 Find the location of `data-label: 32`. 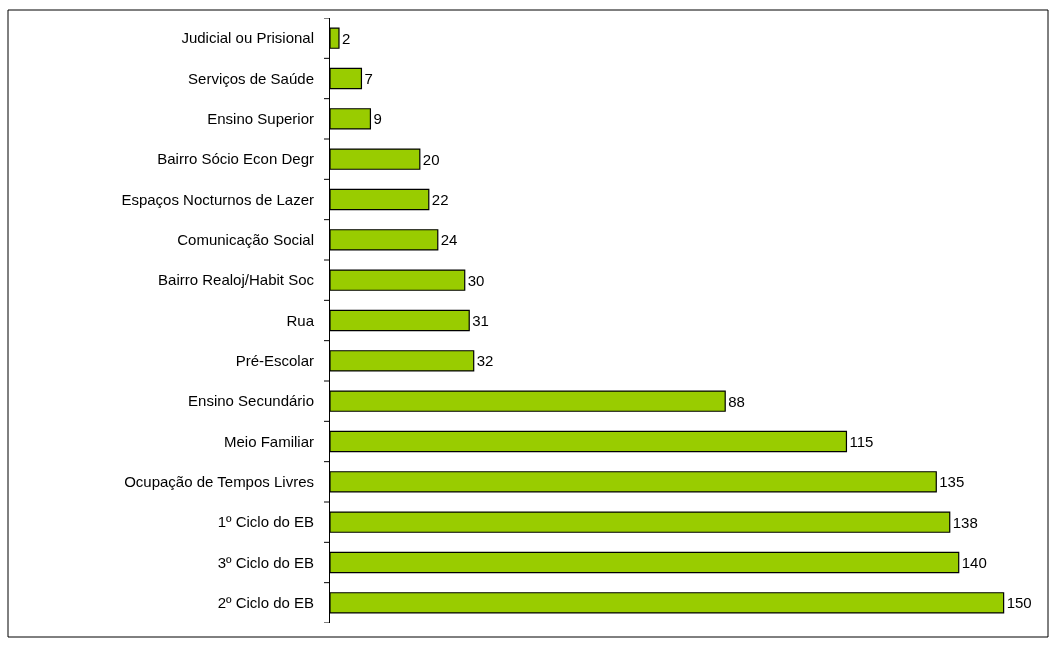

data-label: 32 is located at coordinates (485, 361).